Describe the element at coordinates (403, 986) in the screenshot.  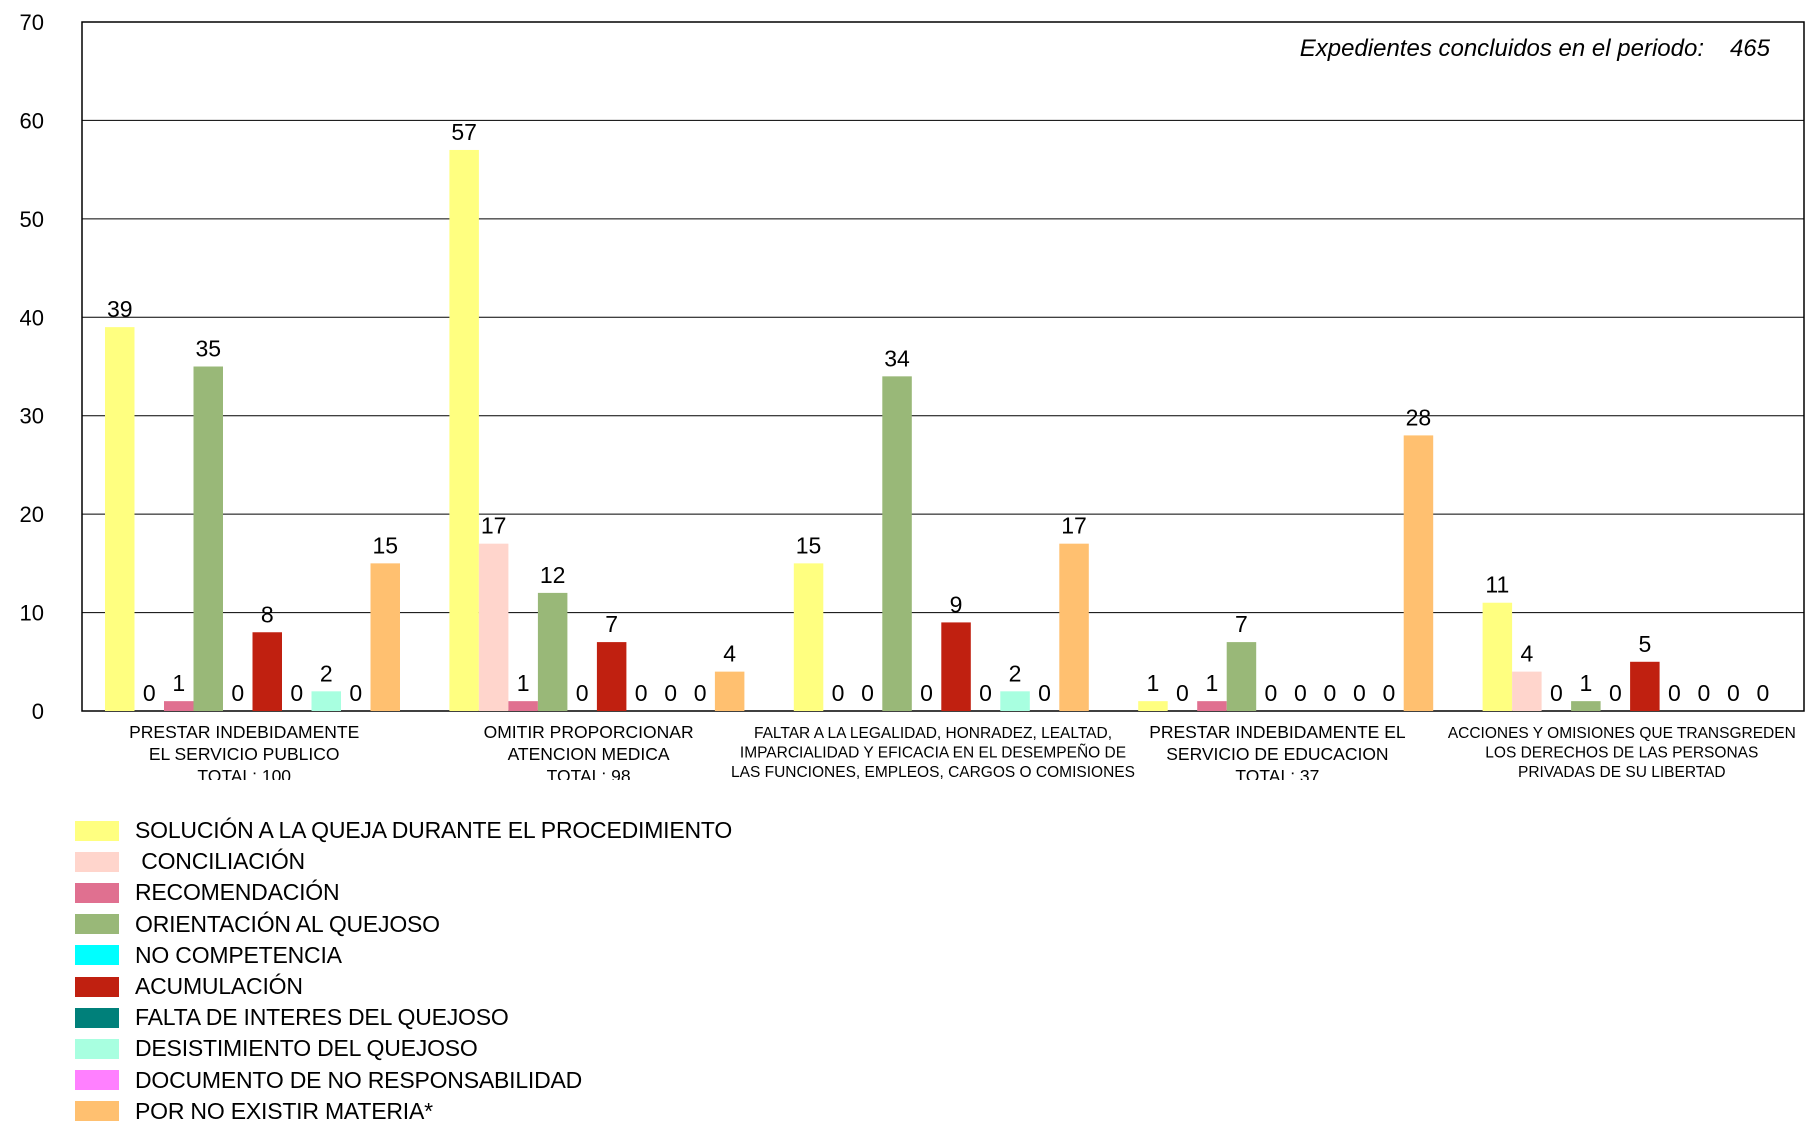
I see `legend-item: ACUMULACIÓN` at that location.